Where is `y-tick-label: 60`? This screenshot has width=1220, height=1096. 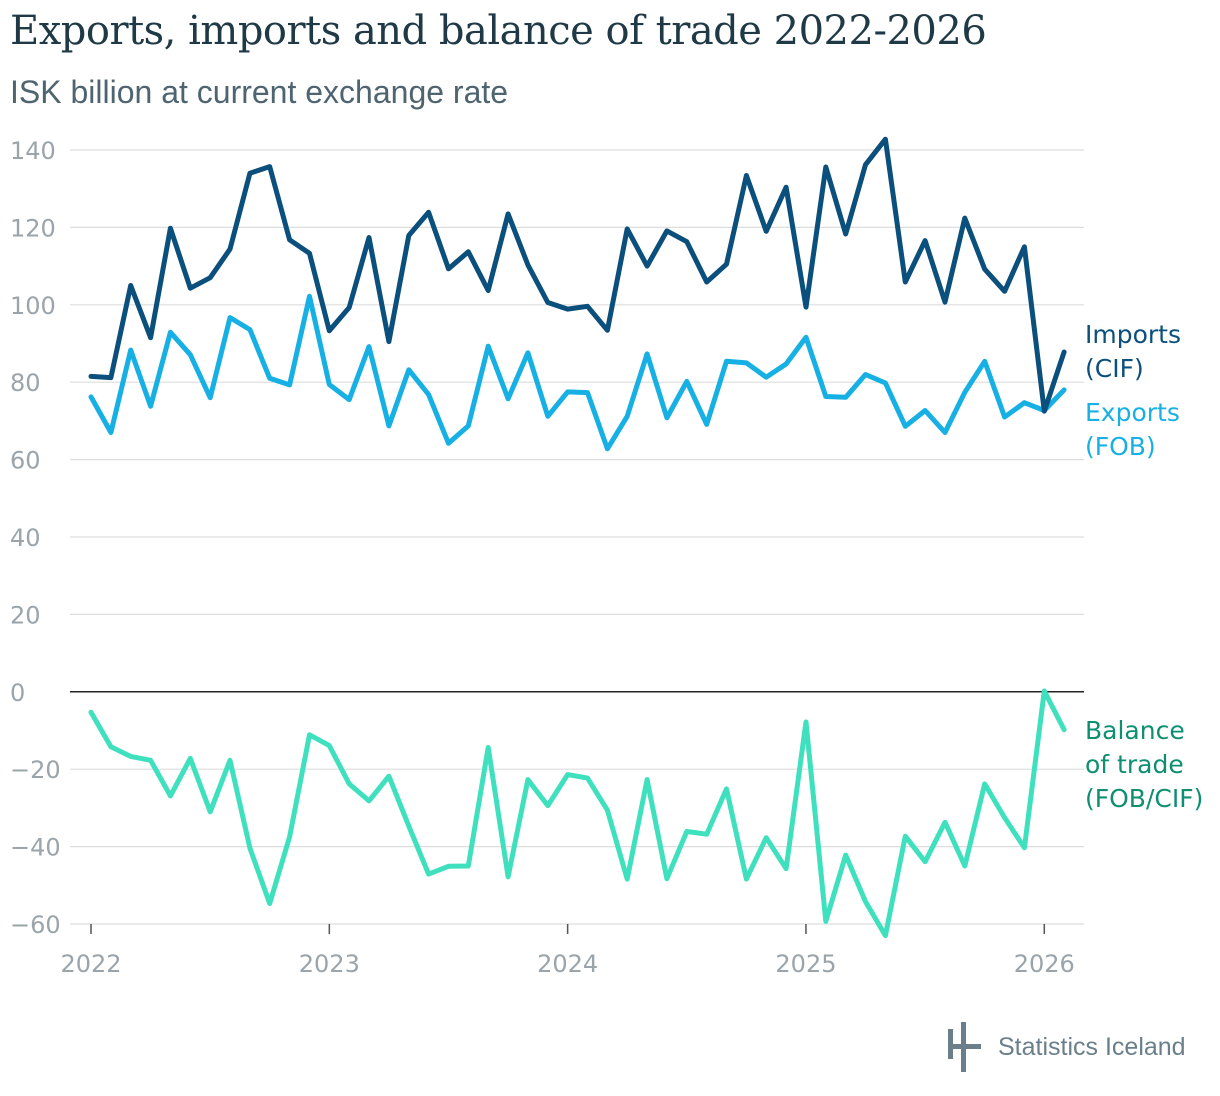
y-tick-label: 60 is located at coordinates (25, 461).